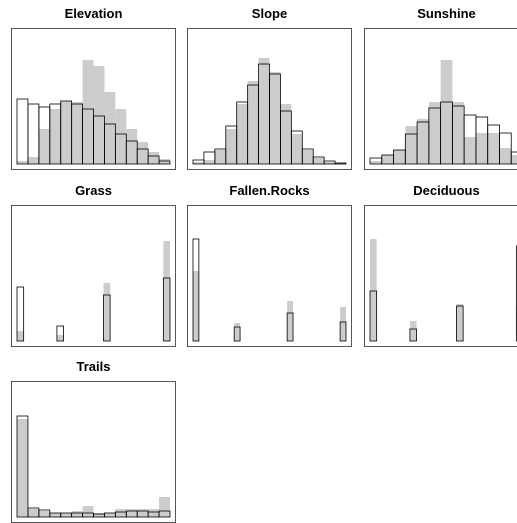 This screenshot has height=523, width=517. What do you see at coordinates (446, 13) in the screenshot?
I see `chart-title: Sunshine` at bounding box center [446, 13].